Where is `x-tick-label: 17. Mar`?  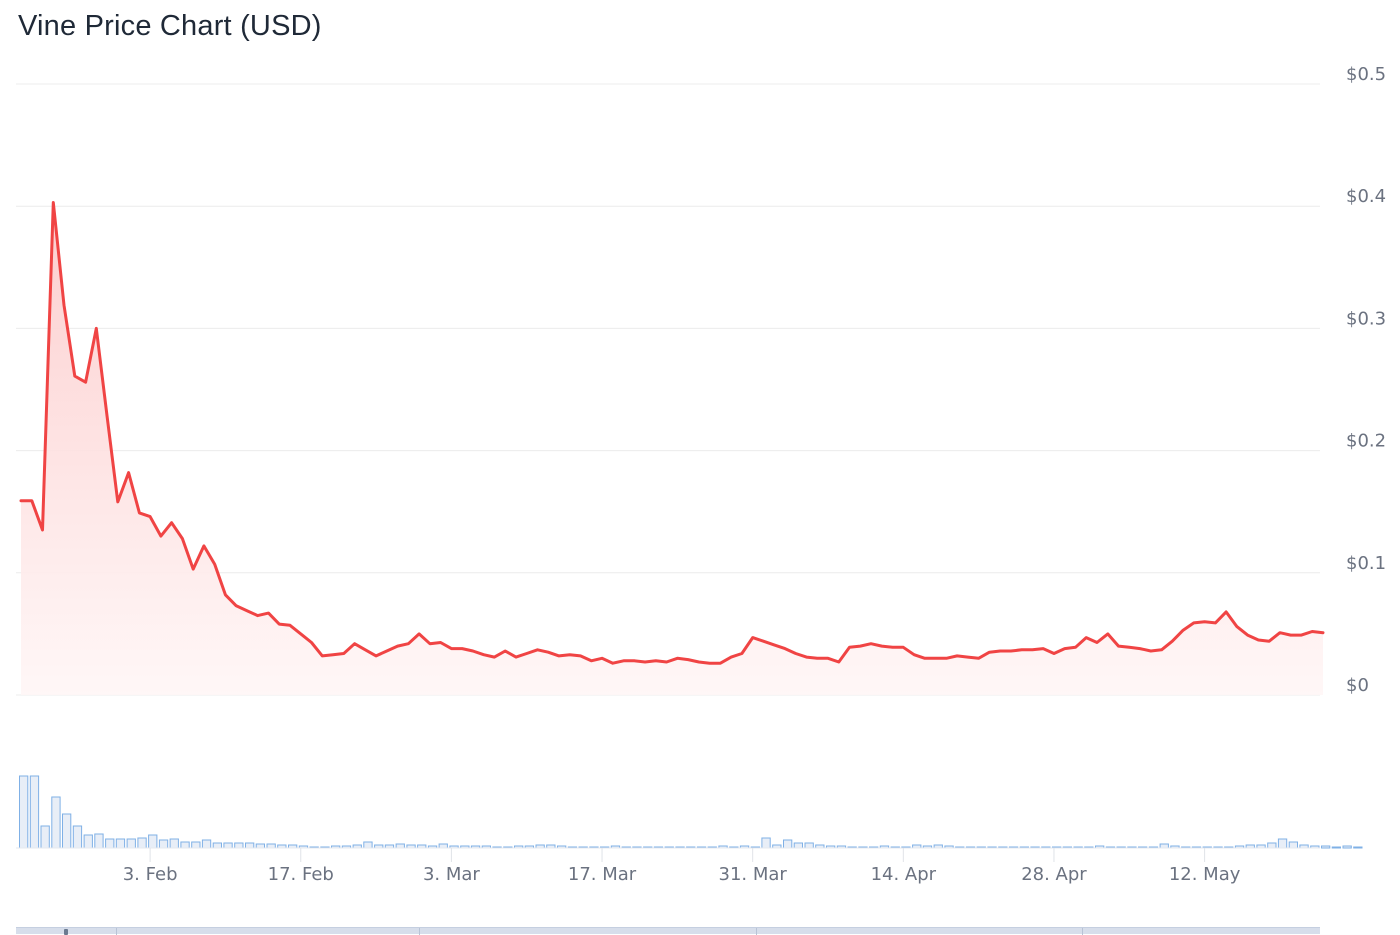
x-tick-label: 17. Mar is located at coordinates (602, 874).